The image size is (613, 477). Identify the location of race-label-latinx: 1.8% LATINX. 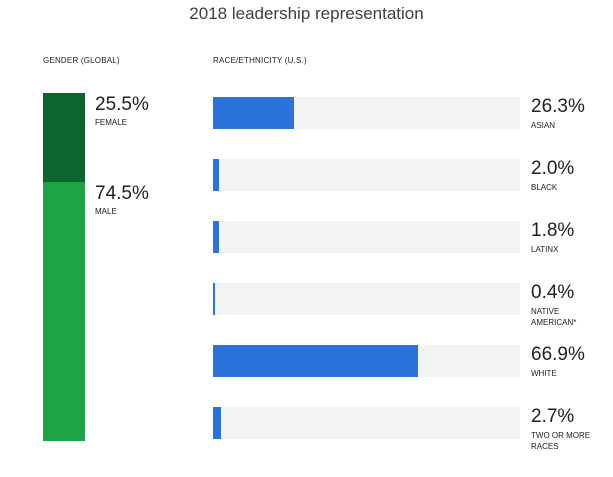
(571, 238).